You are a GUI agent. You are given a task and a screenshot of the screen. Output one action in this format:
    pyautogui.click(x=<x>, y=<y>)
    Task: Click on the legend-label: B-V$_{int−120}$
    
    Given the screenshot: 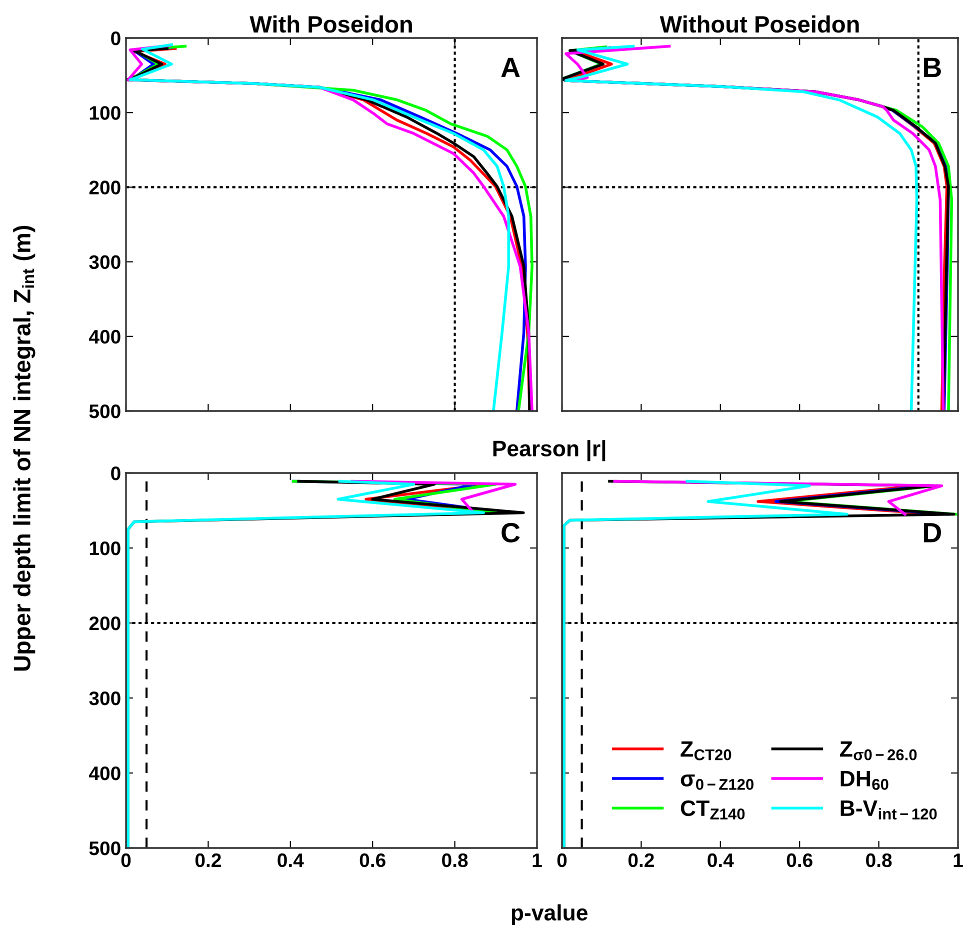 What is the action you would take?
    pyautogui.click(x=888, y=810)
    